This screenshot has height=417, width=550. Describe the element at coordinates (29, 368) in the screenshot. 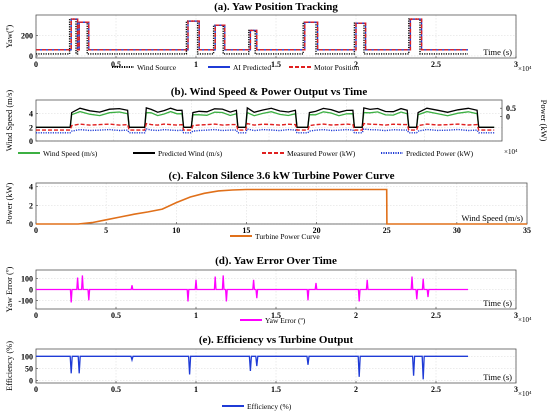

I see `y-tick-label: 50` at that location.